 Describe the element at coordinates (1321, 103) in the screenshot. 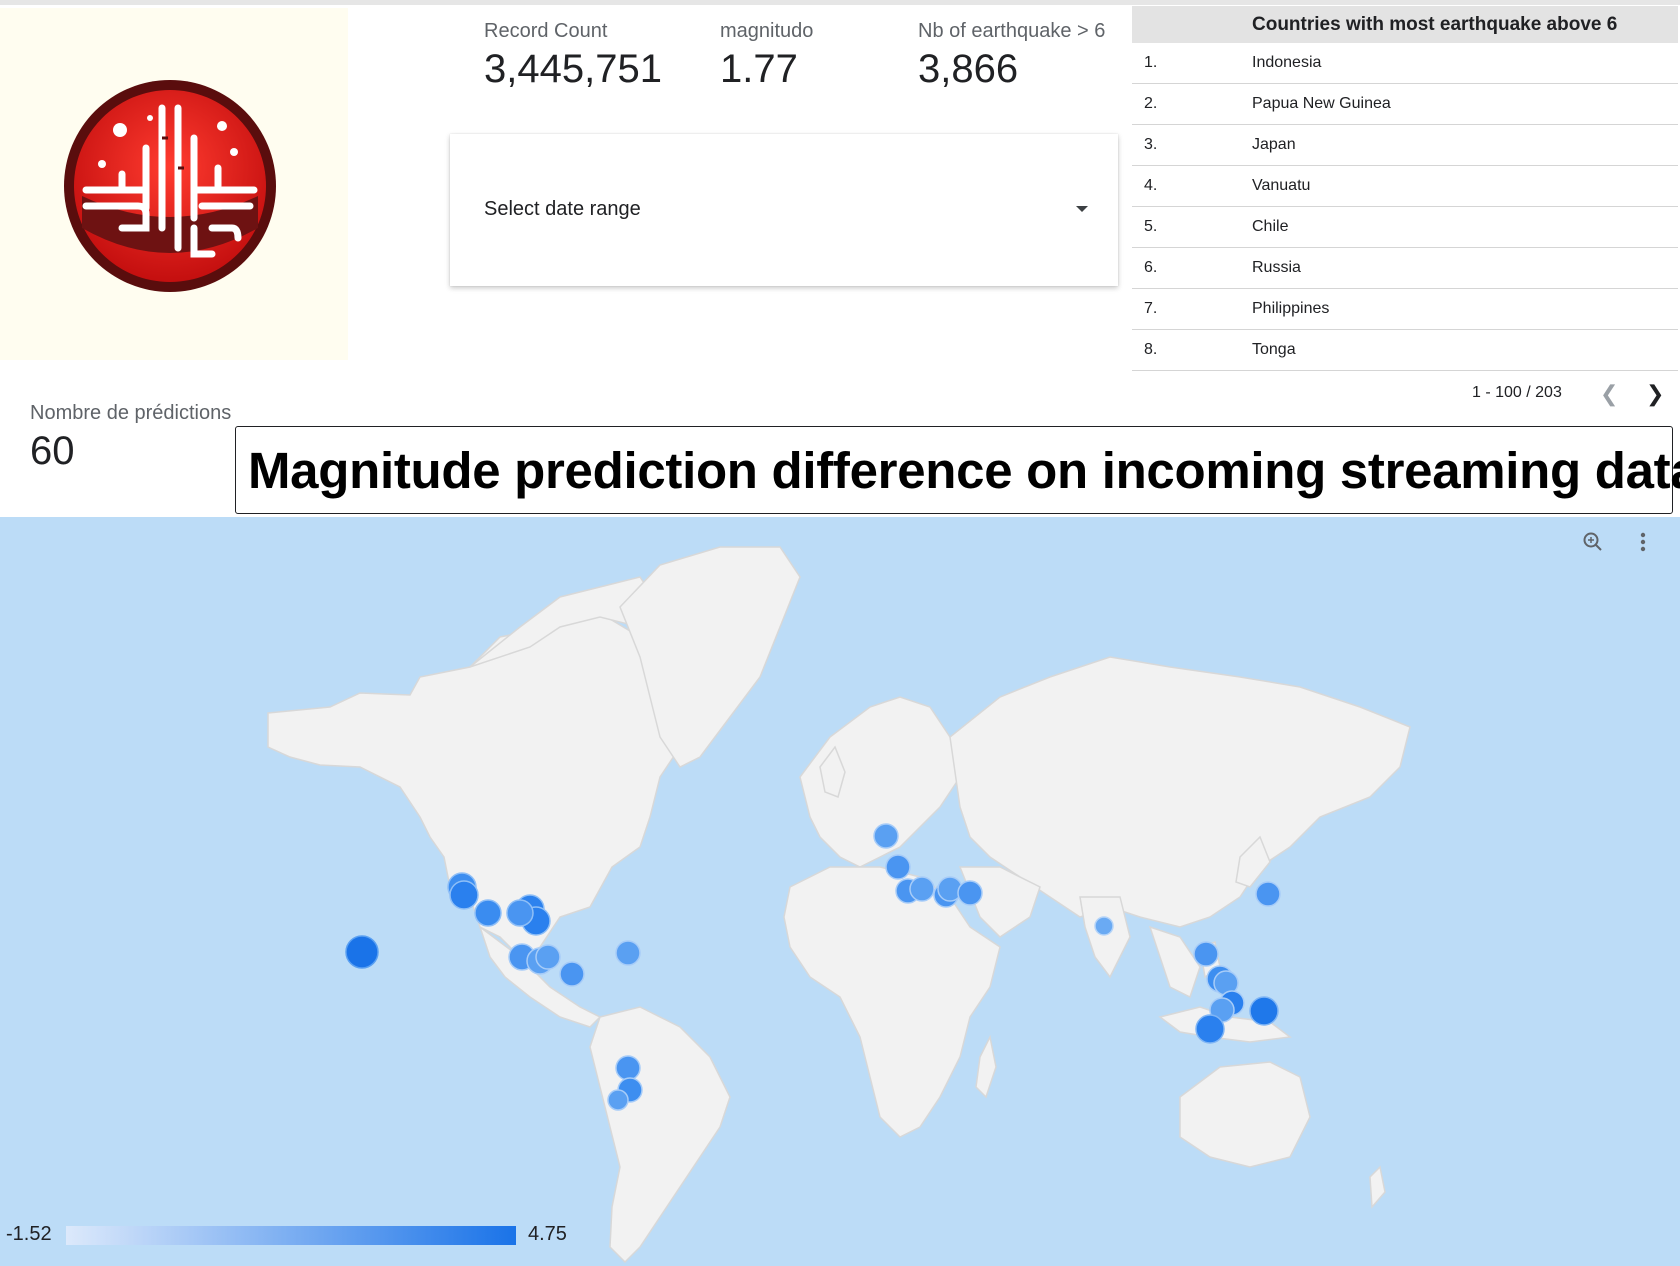

I see `row-country: Papua New Guinea` at that location.